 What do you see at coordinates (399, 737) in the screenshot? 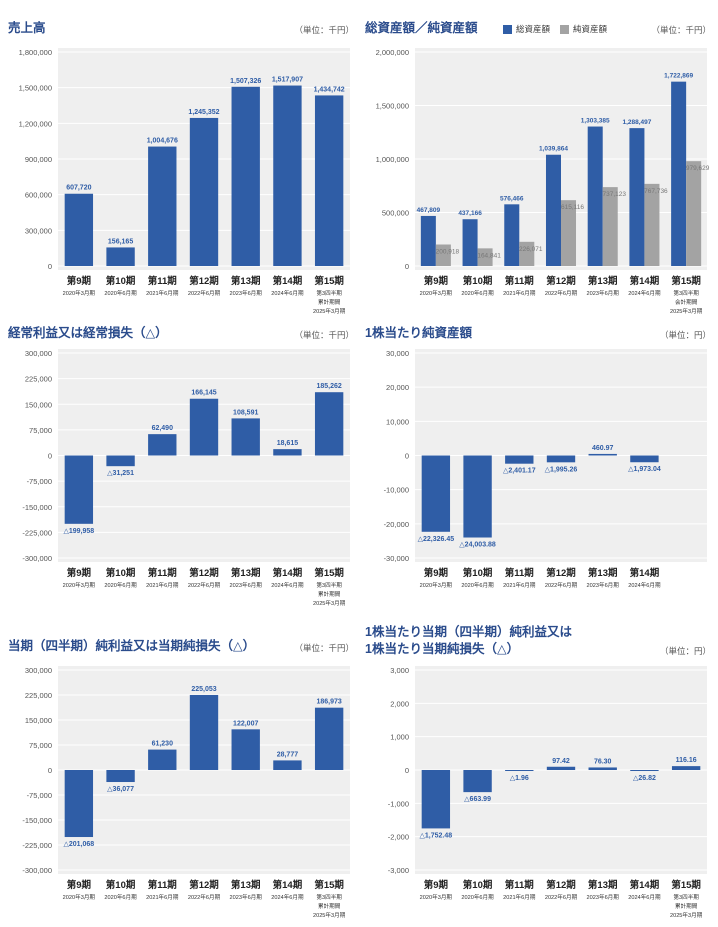
I see `y-tick-label: 1,000` at bounding box center [399, 737].